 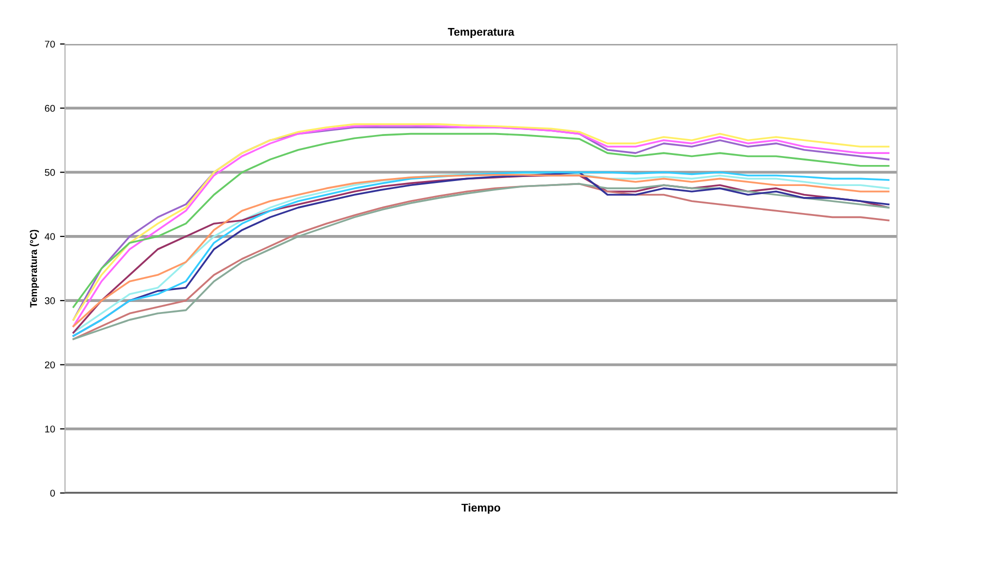 I want to click on y-tick-label: 30, so click(x=49, y=300).